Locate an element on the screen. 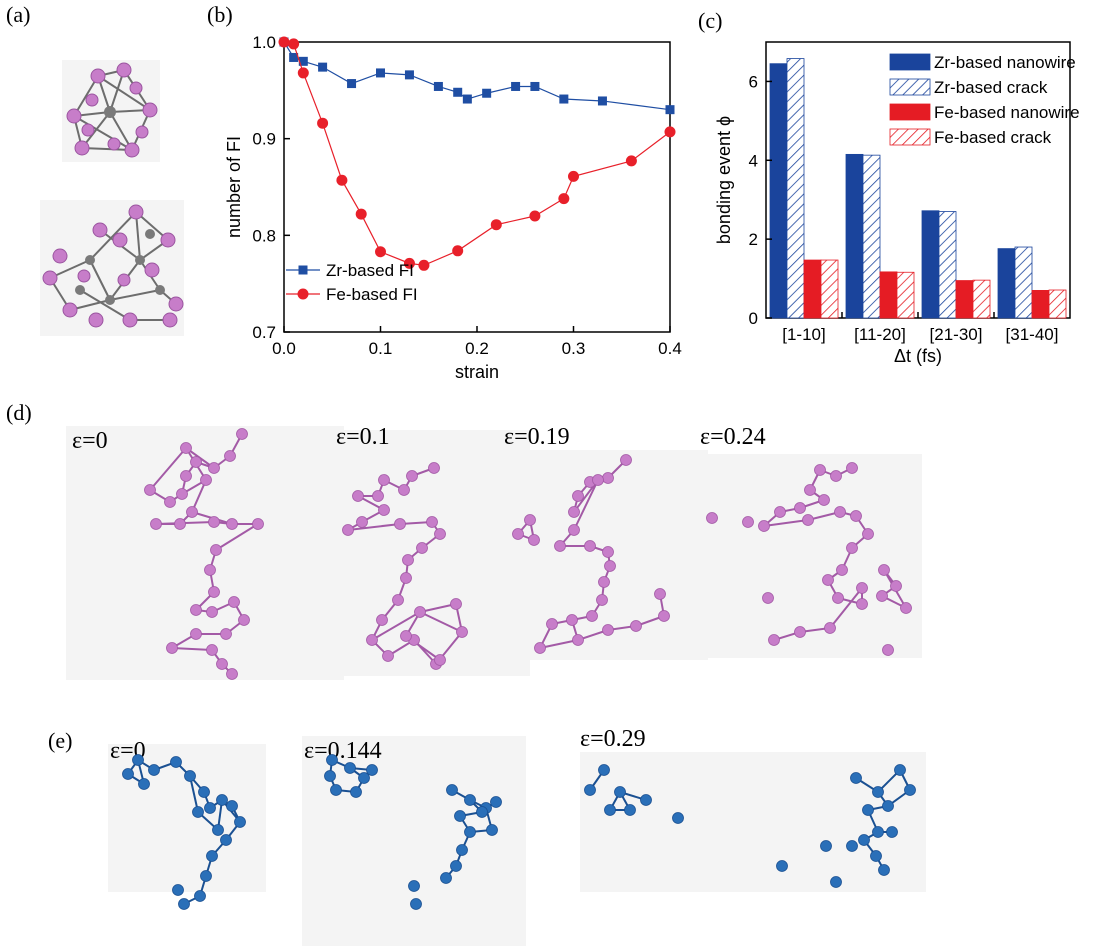 The image size is (1120, 948). y-tick-label: 0.7 is located at coordinates (264, 332).